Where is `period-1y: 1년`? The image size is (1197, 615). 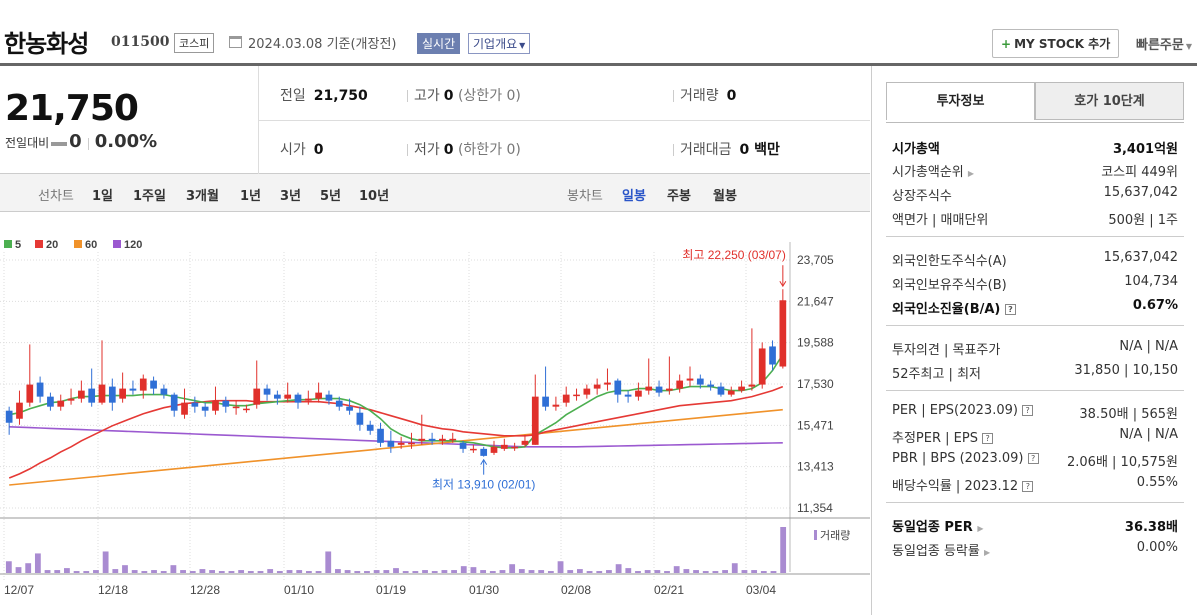 period-1y: 1년 is located at coordinates (251, 196).